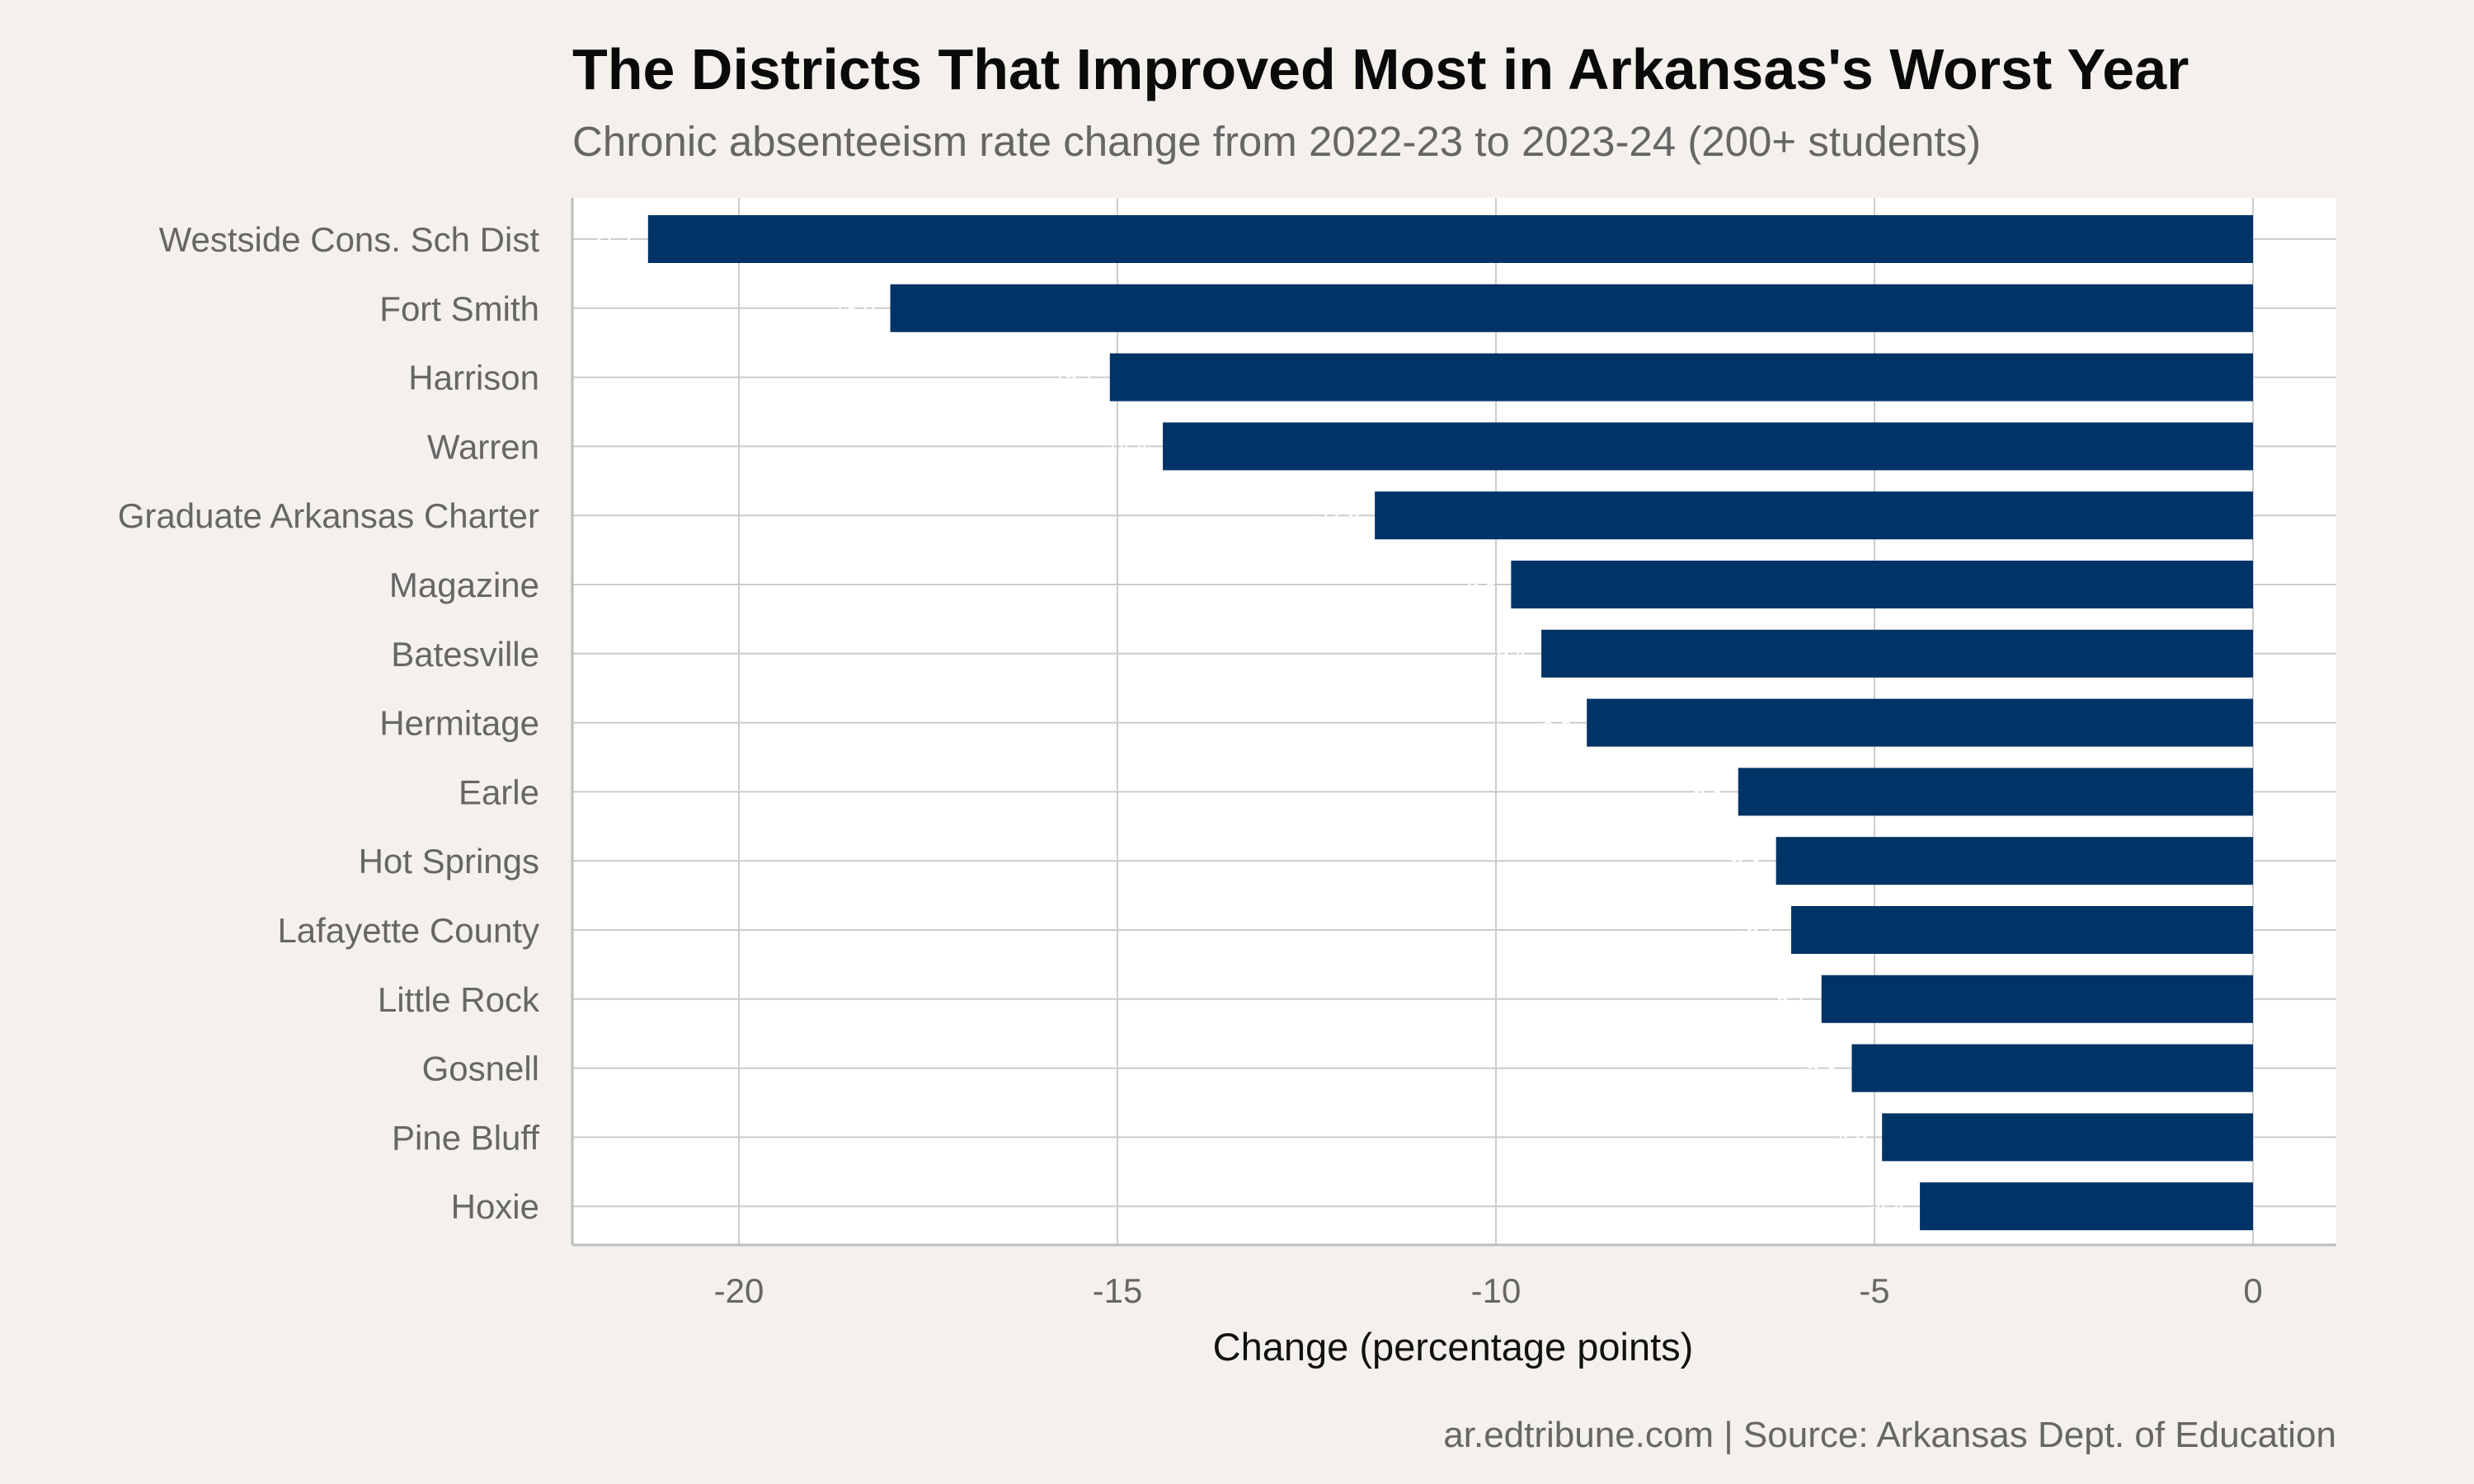  Describe the element at coordinates (465, 654) in the screenshot. I see `category-label: Batesville` at that location.